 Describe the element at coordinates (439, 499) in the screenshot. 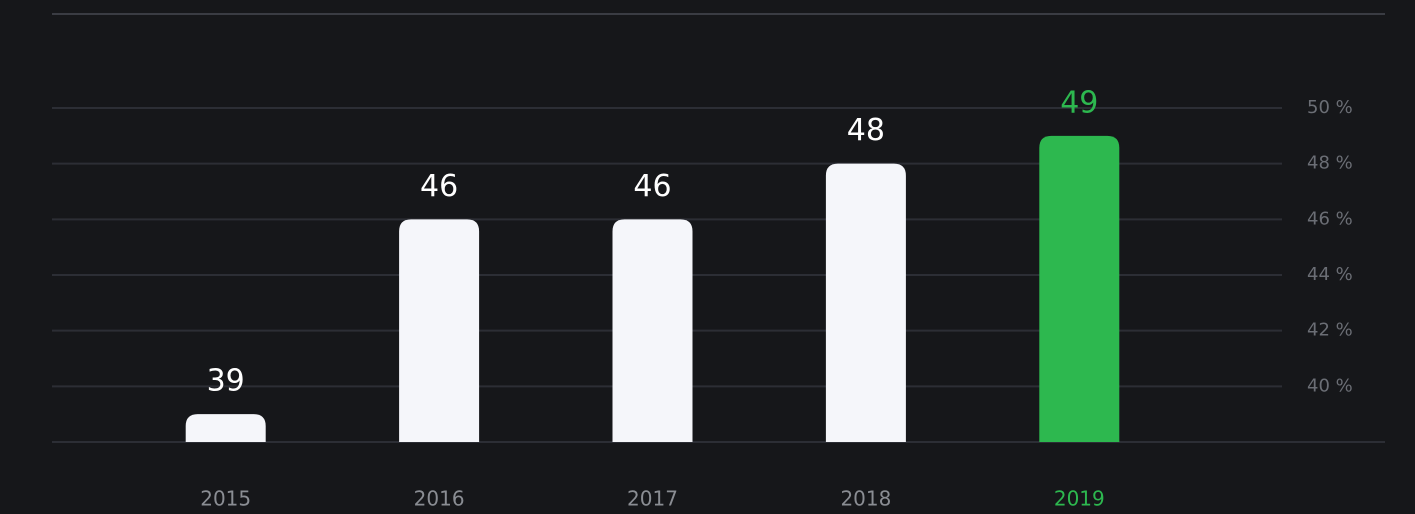

I see `x-tick-label: 2016` at that location.